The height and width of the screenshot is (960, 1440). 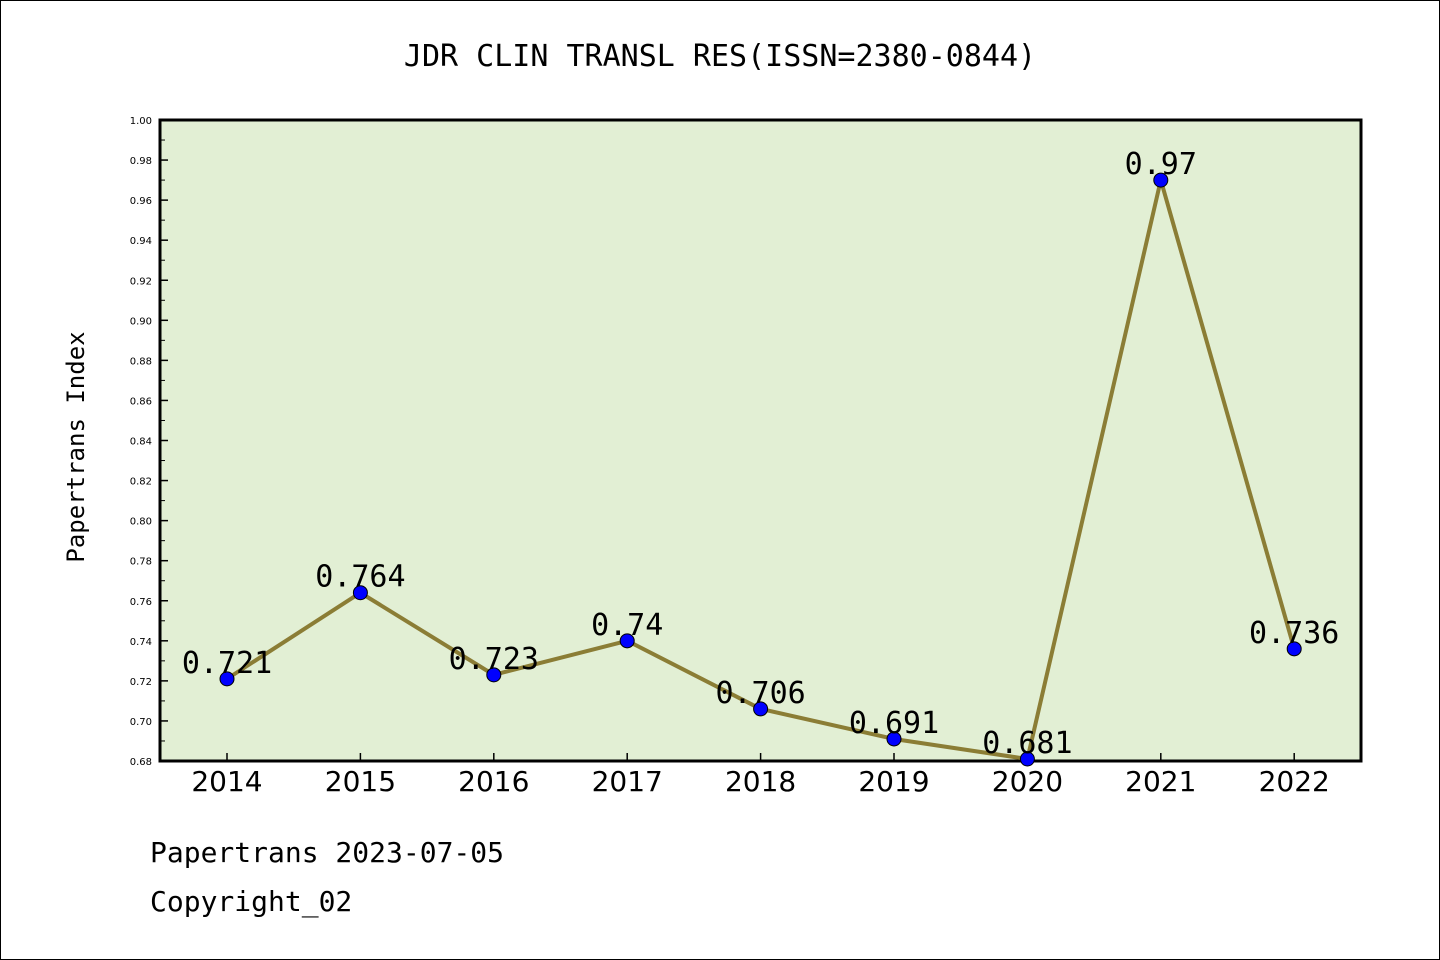 What do you see at coordinates (141, 602) in the screenshot?
I see `y-tick-label: 0.76` at bounding box center [141, 602].